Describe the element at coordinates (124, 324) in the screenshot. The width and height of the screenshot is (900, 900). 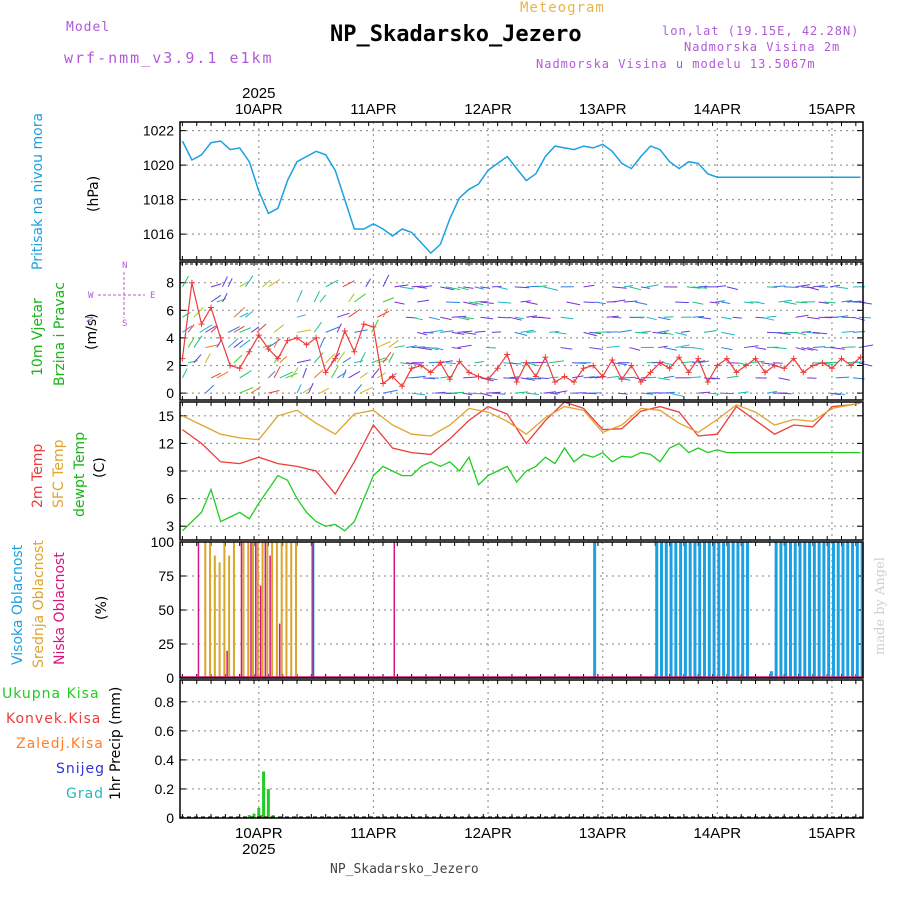
I see `compass-s: S` at that location.